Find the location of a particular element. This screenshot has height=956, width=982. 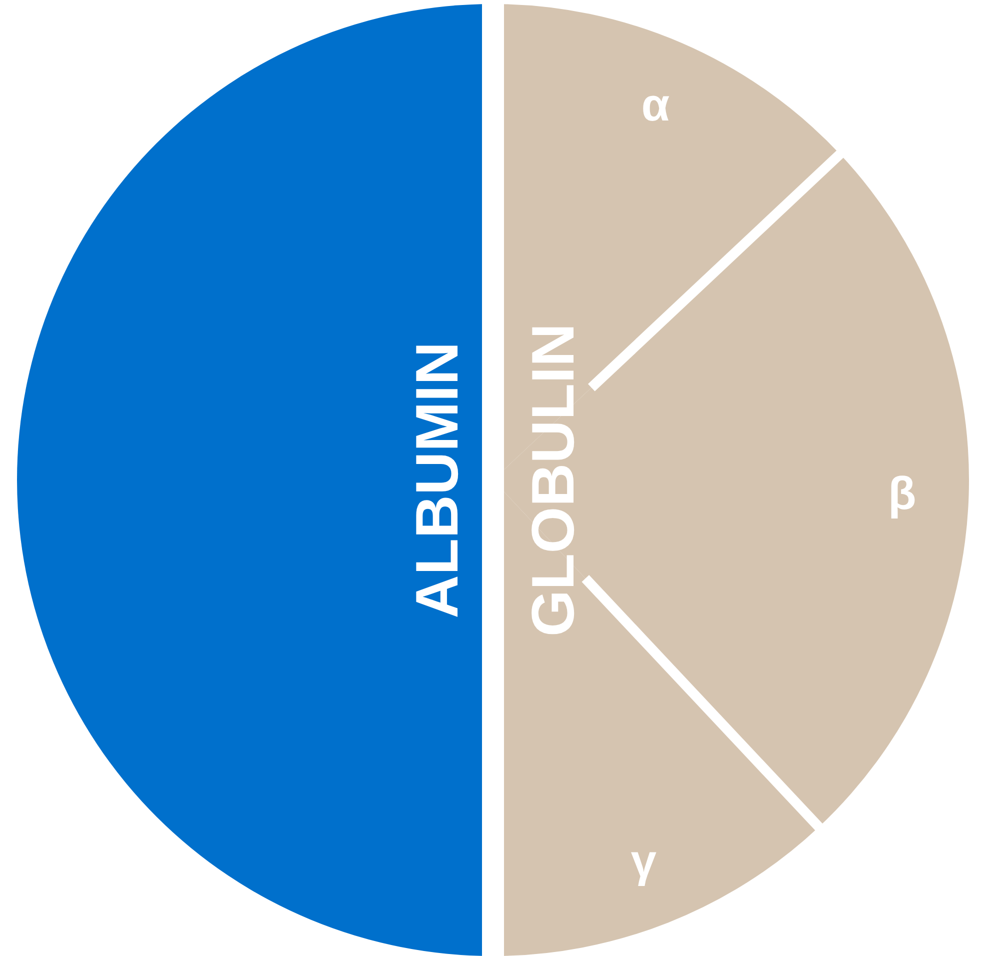

slice-label: ALBUMIN is located at coordinates (437, 480).